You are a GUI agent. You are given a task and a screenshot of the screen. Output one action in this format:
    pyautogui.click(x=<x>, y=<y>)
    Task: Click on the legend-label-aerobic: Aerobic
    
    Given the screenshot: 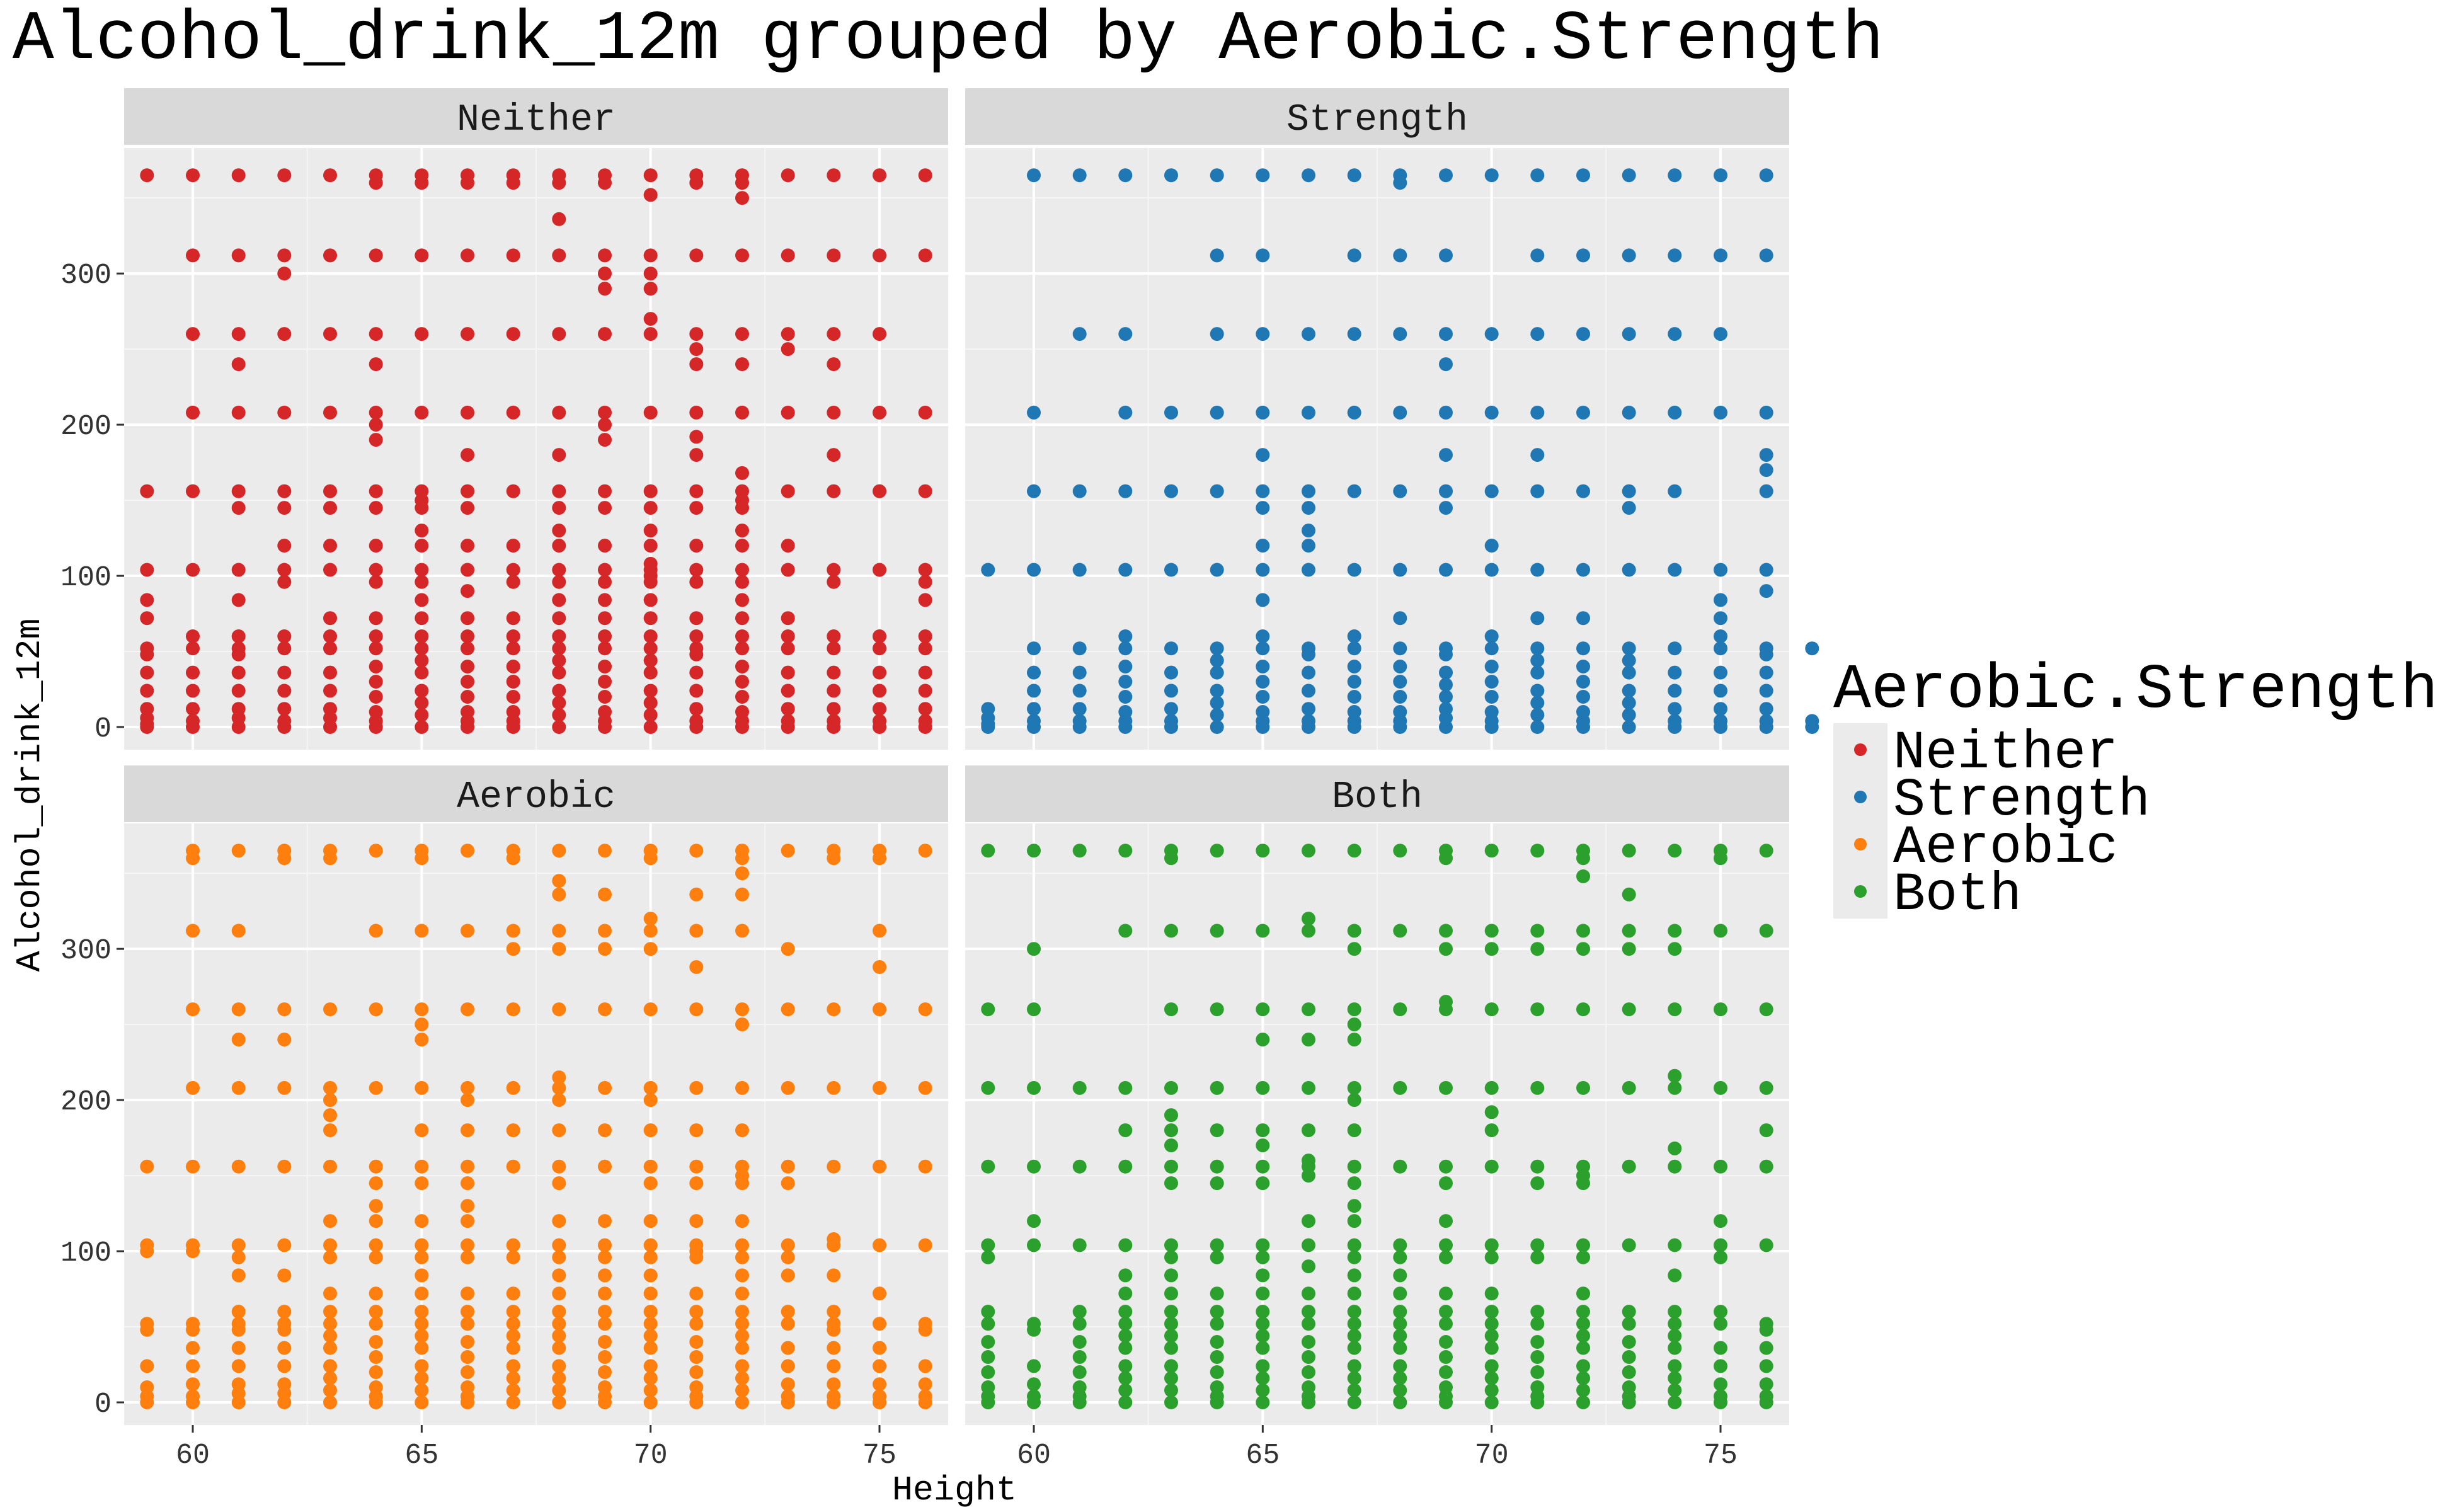 What is the action you would take?
    pyautogui.click(x=2005, y=847)
    